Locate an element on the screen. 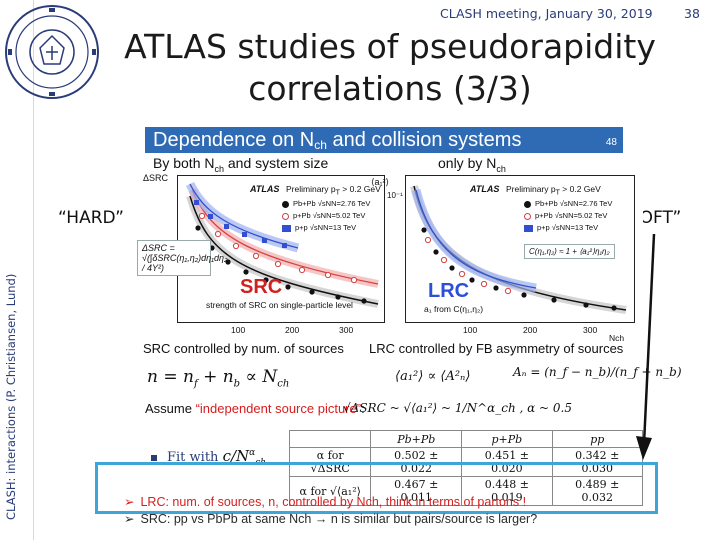 The height and width of the screenshot is (540, 720). lrc-formula-box: C(η₁,η₂) ≈ 1 + ⟨a₁²⟩η₁η₂ is located at coordinates (569, 251).